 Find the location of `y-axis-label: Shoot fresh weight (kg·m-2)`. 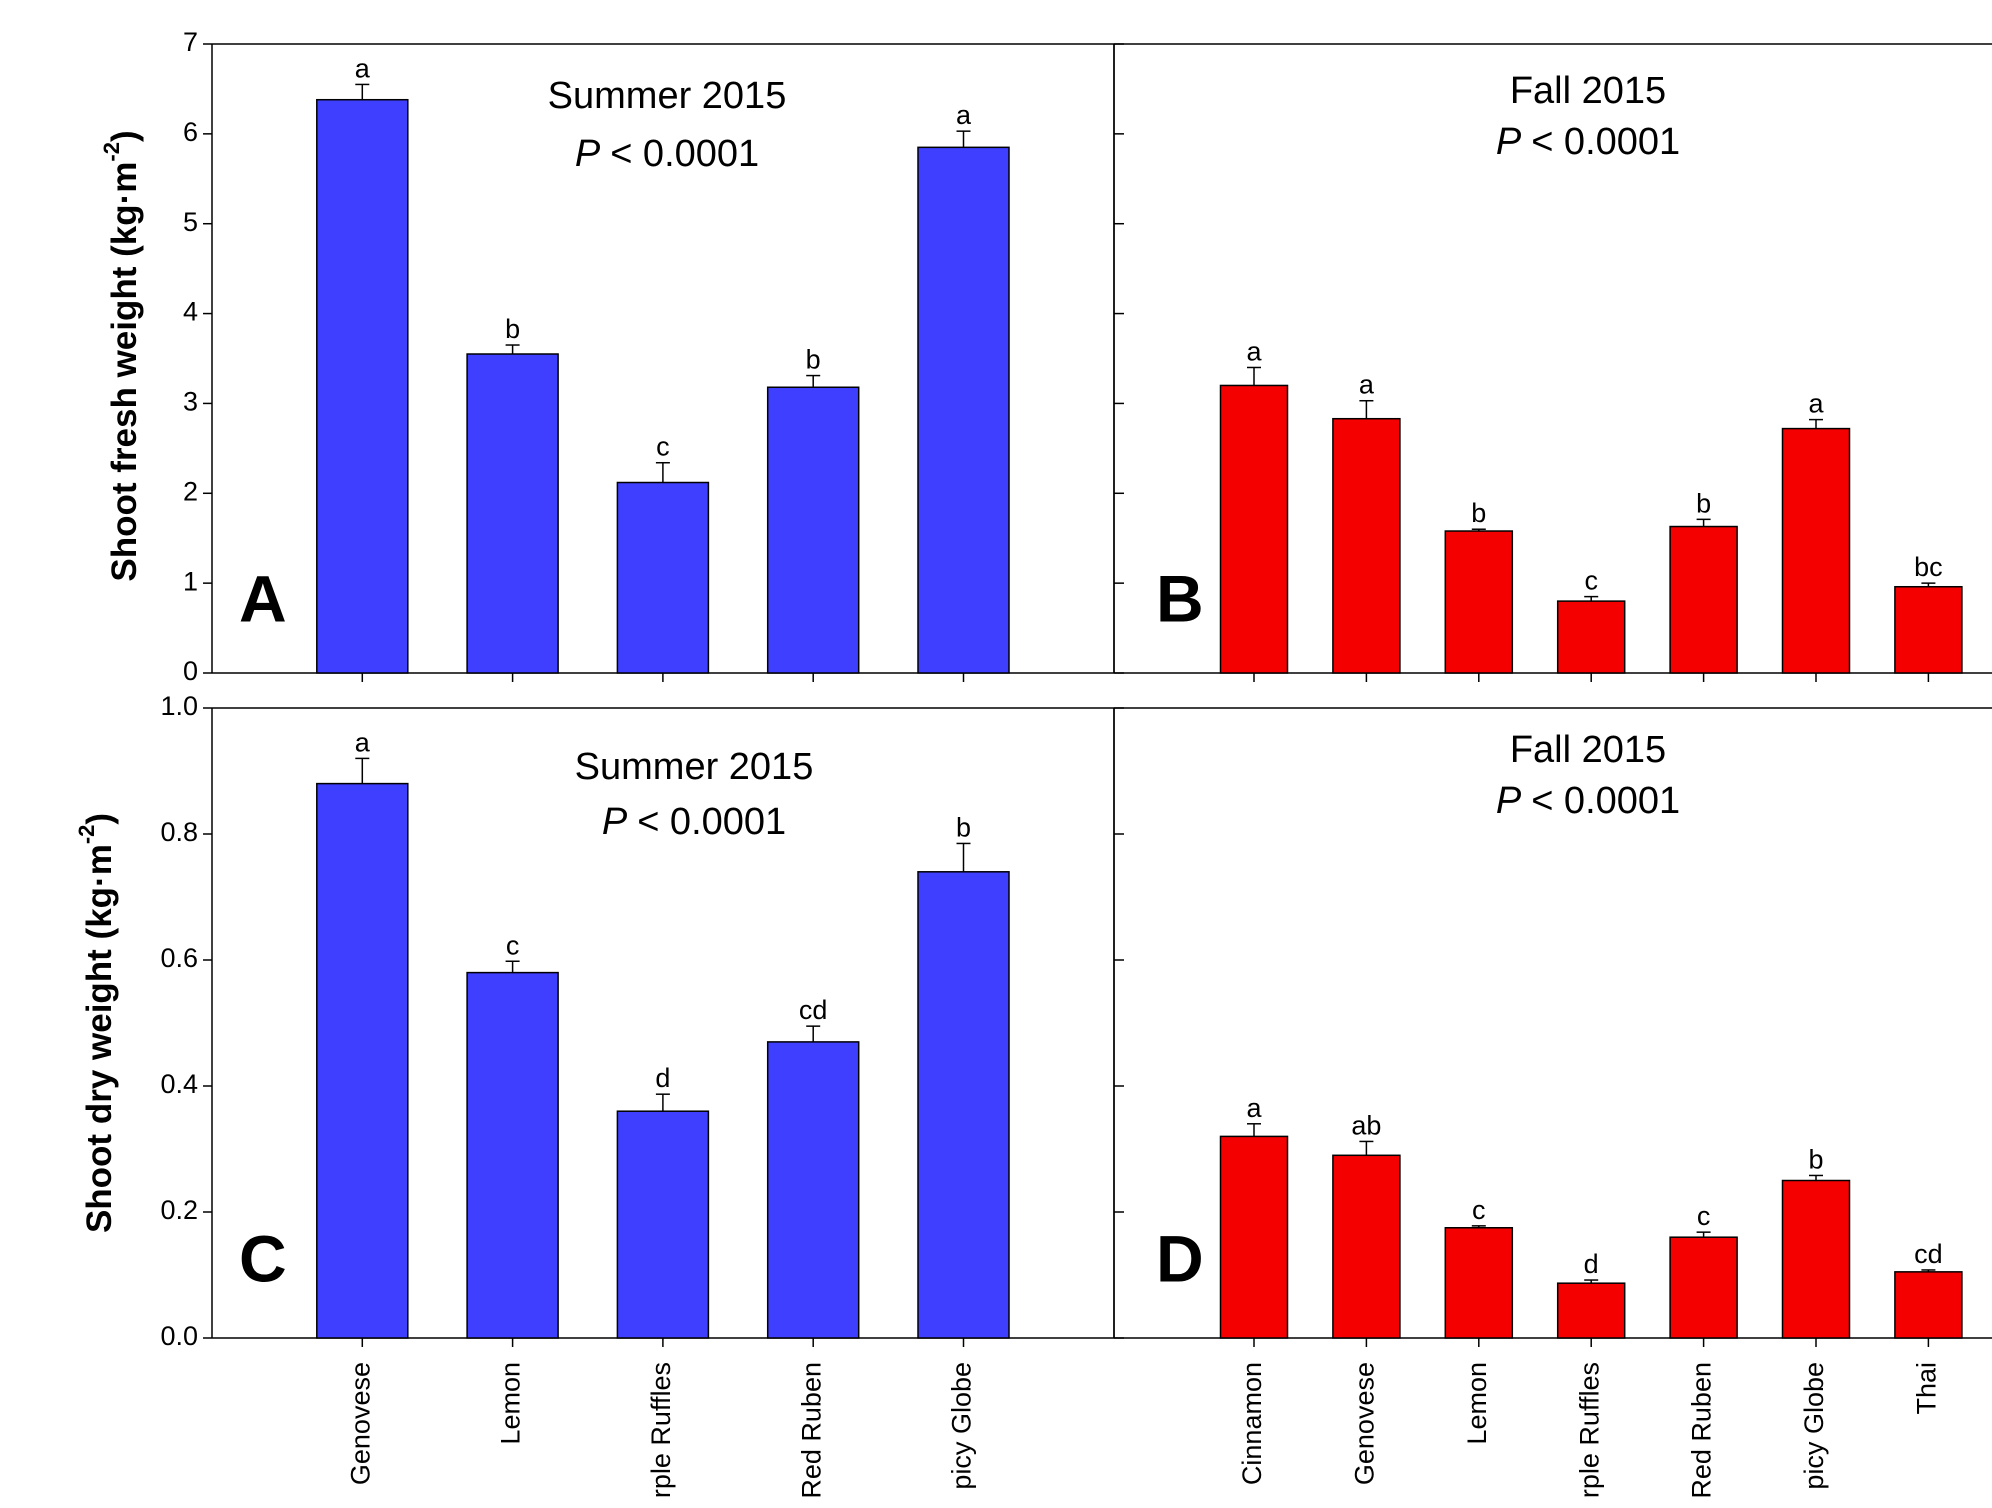

y-axis-label: Shoot fresh weight (kg·m-2) is located at coordinates (121, 355).